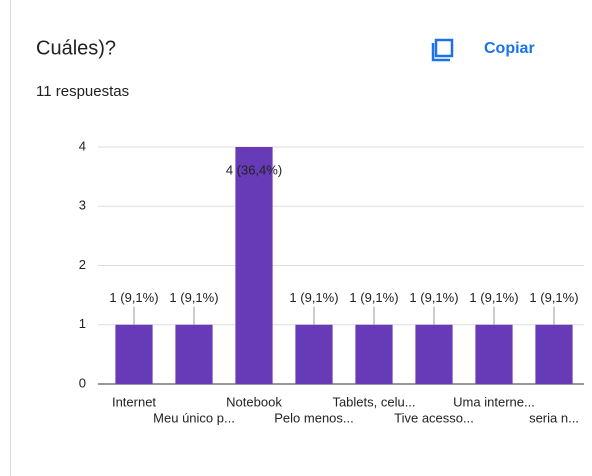  I want to click on value-label: 4 (36,4%), so click(254, 169).